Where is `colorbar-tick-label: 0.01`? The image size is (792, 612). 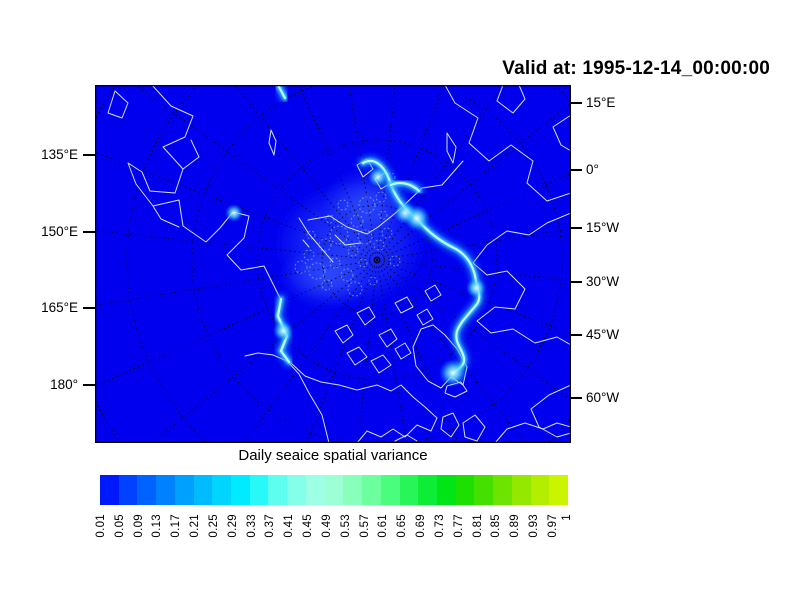 colorbar-tick-label: 0.01 is located at coordinates (101, 526).